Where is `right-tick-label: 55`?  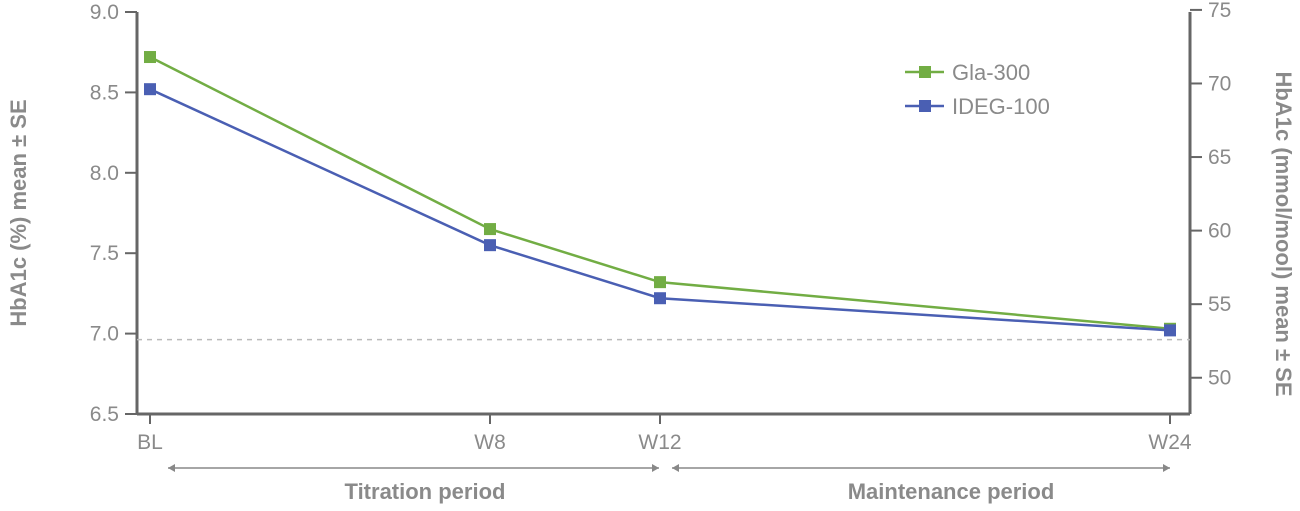 right-tick-label: 55 is located at coordinates (1219, 304).